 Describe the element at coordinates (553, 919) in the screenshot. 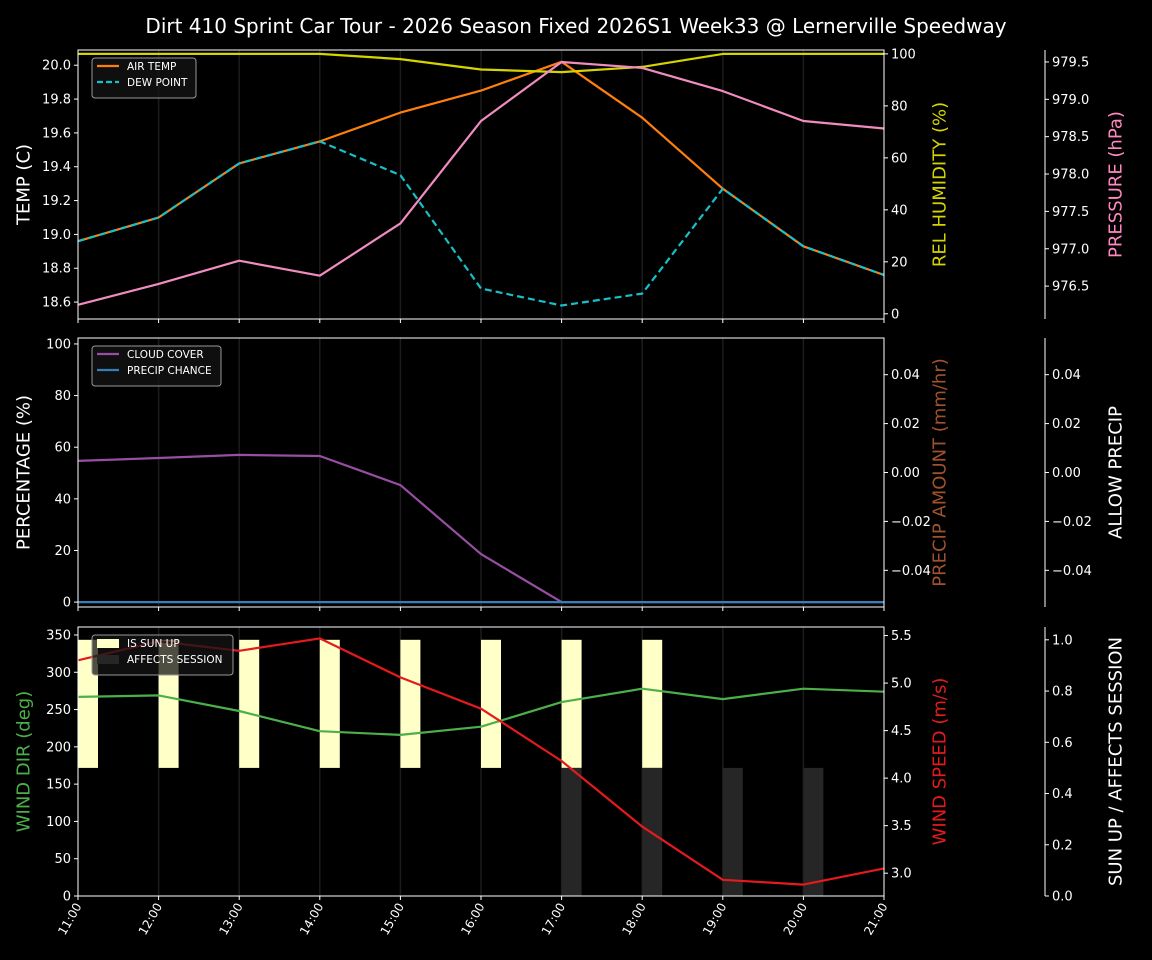

I see `x-tick-label: 17:00` at that location.